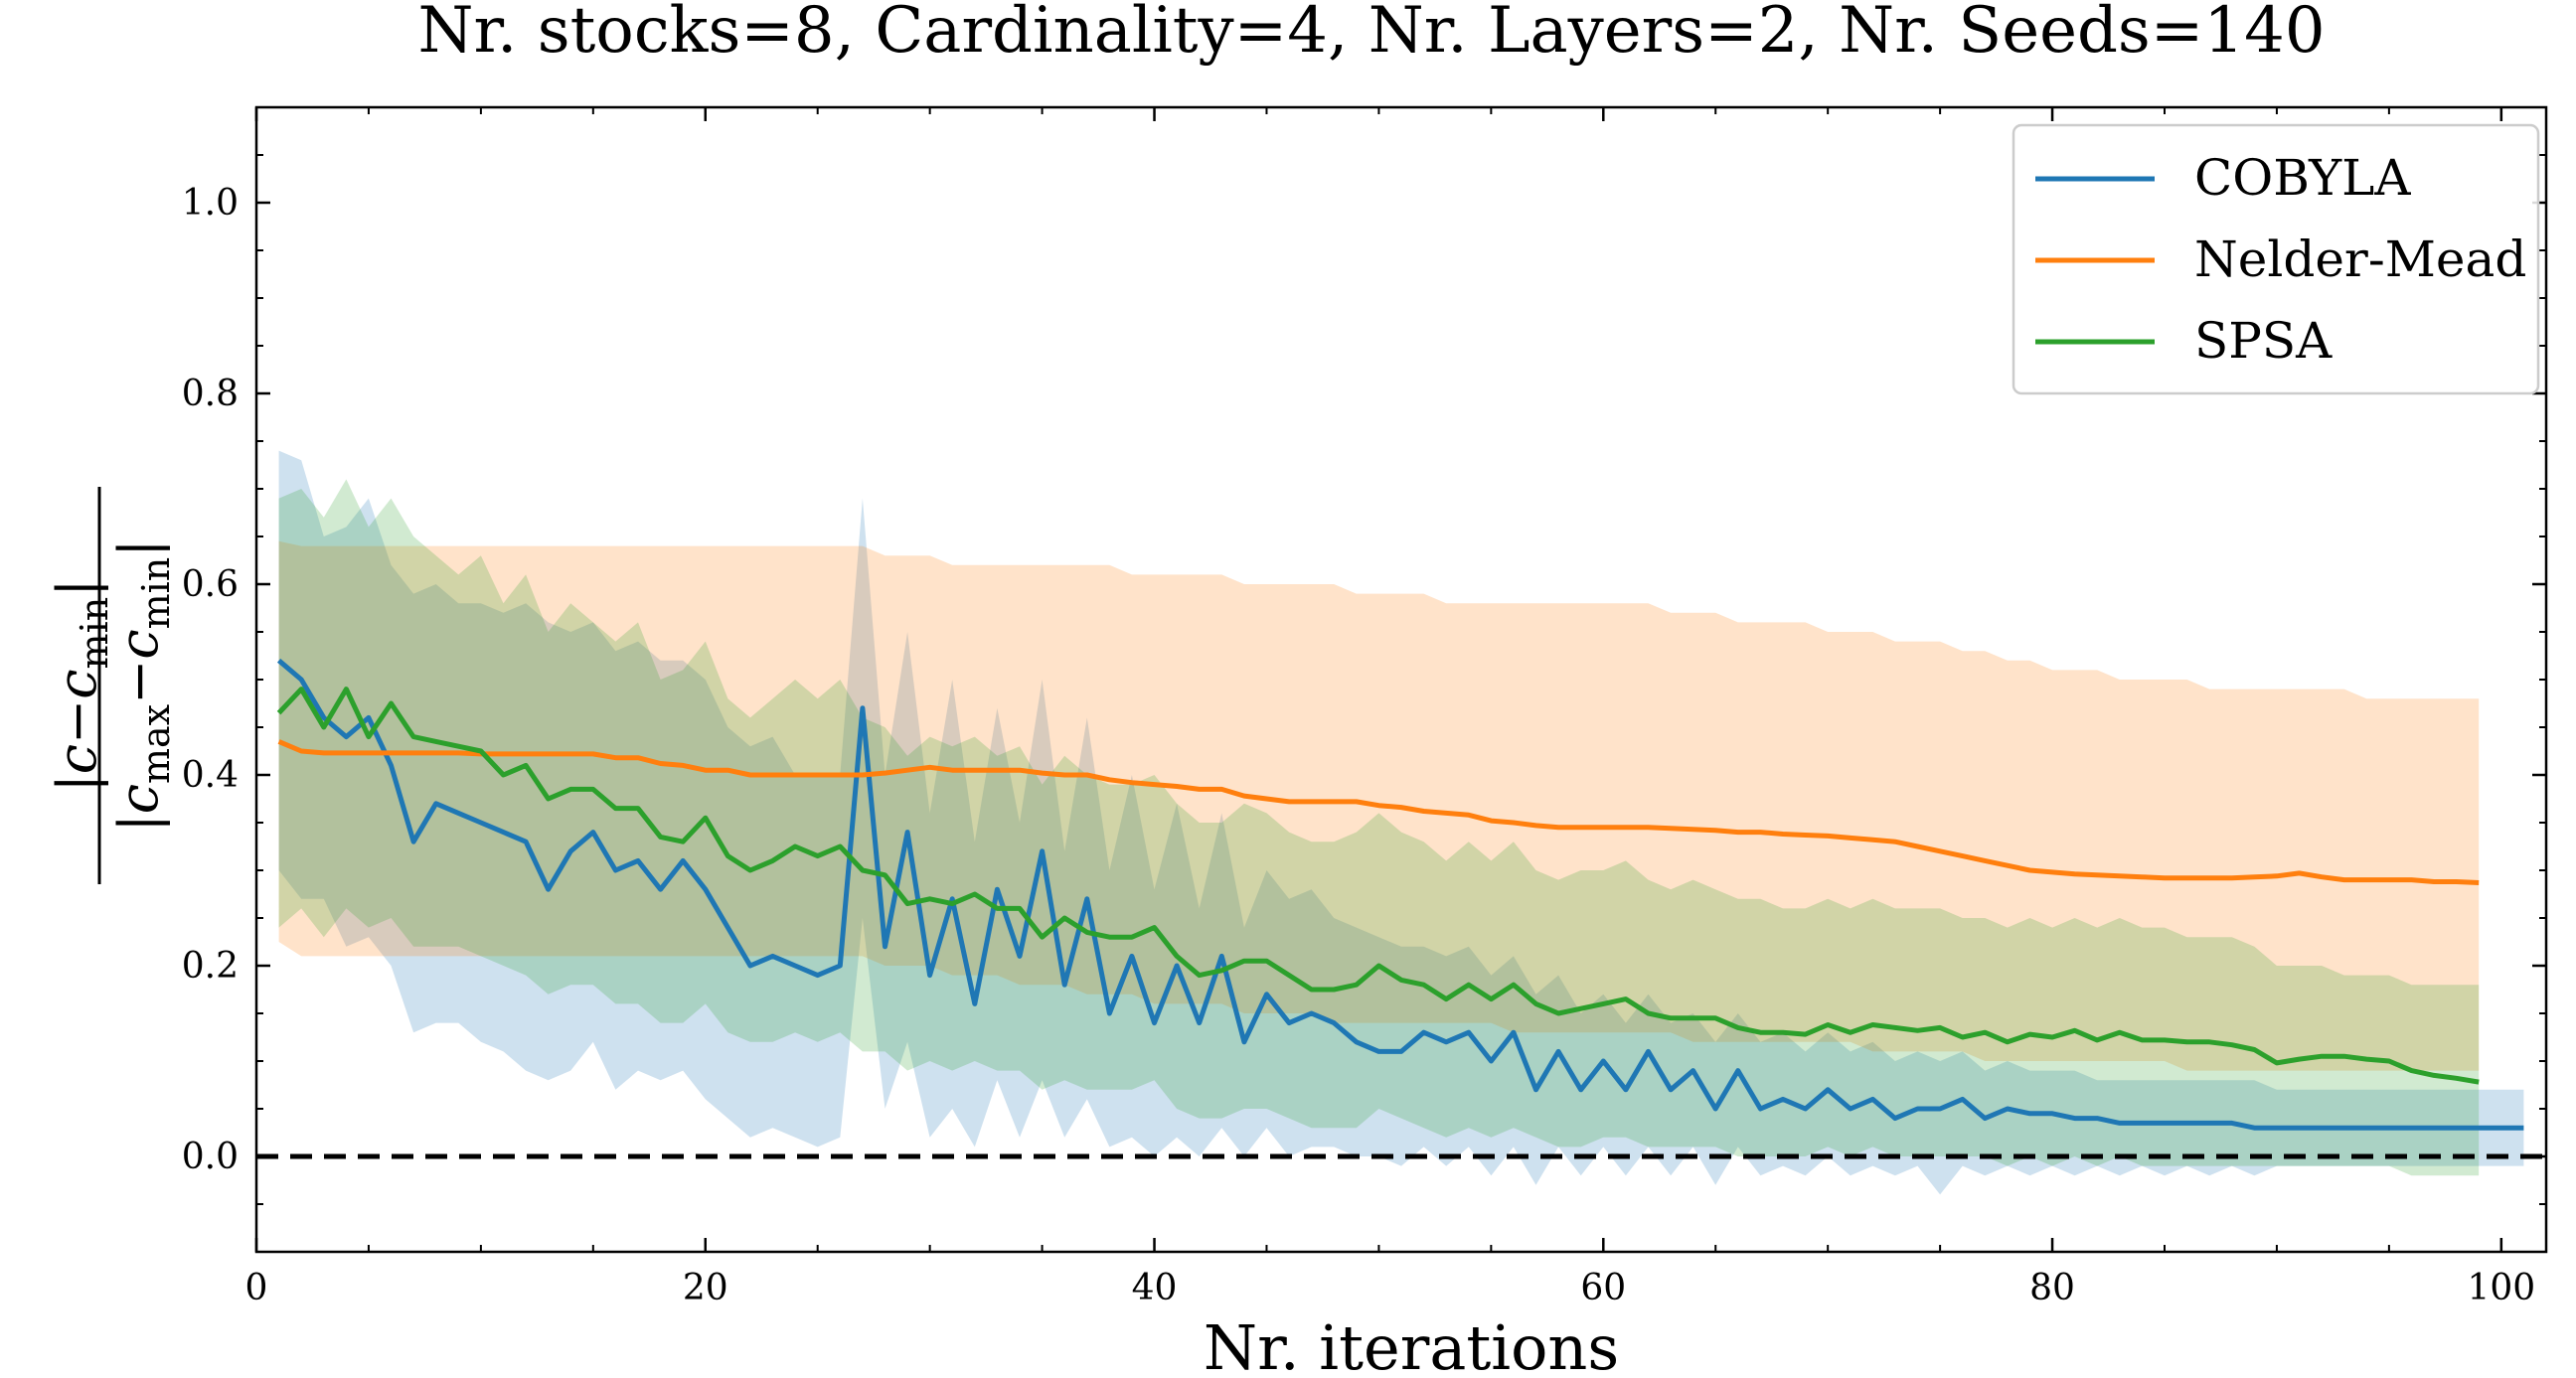 The width and height of the screenshot is (2576, 1378). What do you see at coordinates (81, 686) in the screenshot?
I see `y-label-numerator: |c−cmin|` at bounding box center [81, 686].